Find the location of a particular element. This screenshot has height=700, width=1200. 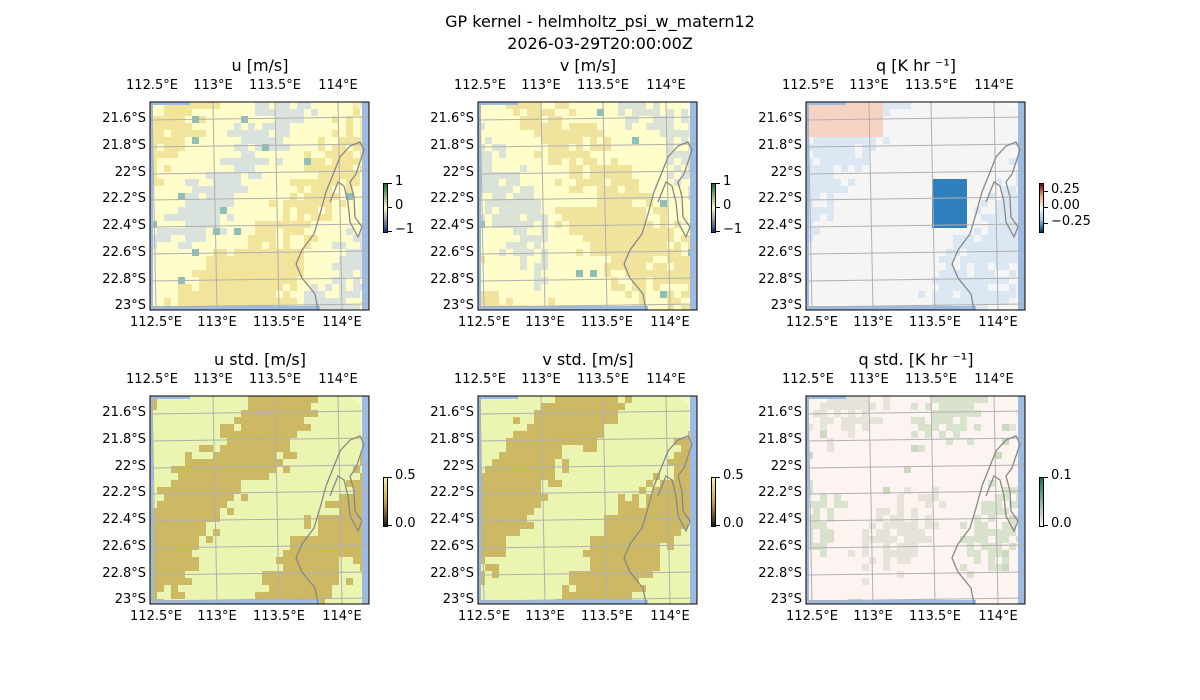

colorbar-tick-label: 0 is located at coordinates (399, 205).